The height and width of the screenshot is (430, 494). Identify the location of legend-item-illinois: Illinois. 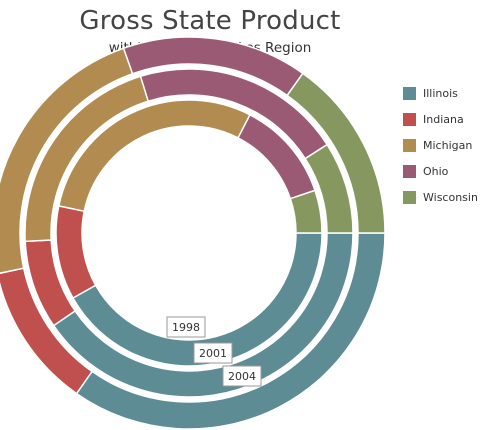
(448, 93).